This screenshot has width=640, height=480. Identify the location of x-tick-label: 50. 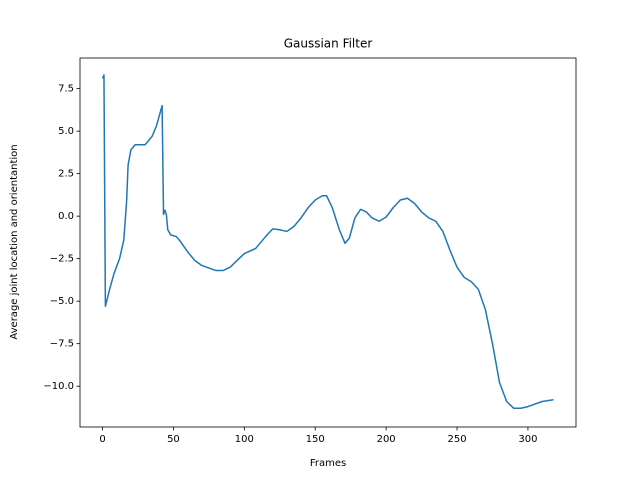
(173, 439).